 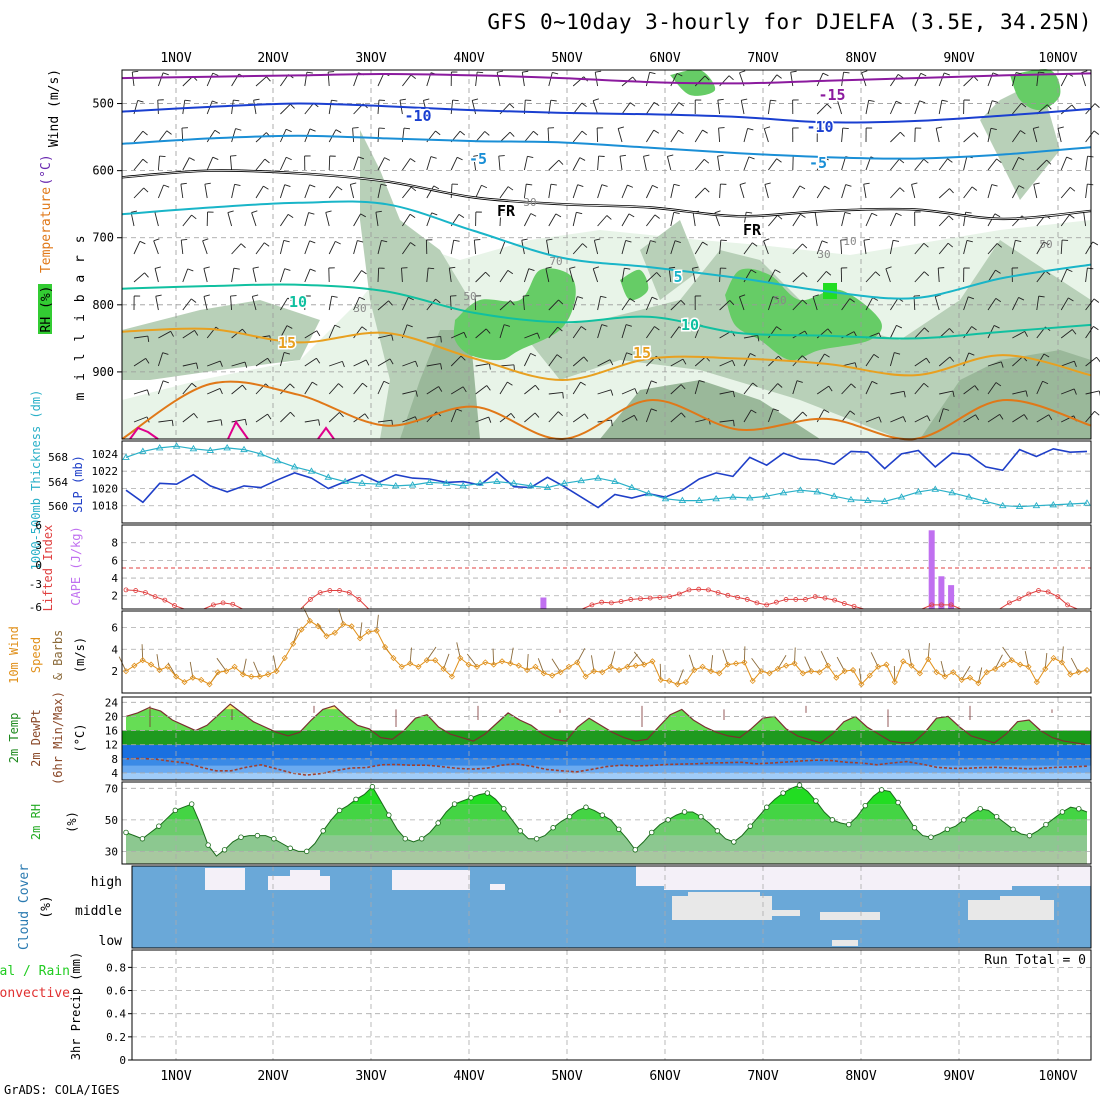 What do you see at coordinates (103, 372) in the screenshot?
I see `y-tick-label: 900` at bounding box center [103, 372].